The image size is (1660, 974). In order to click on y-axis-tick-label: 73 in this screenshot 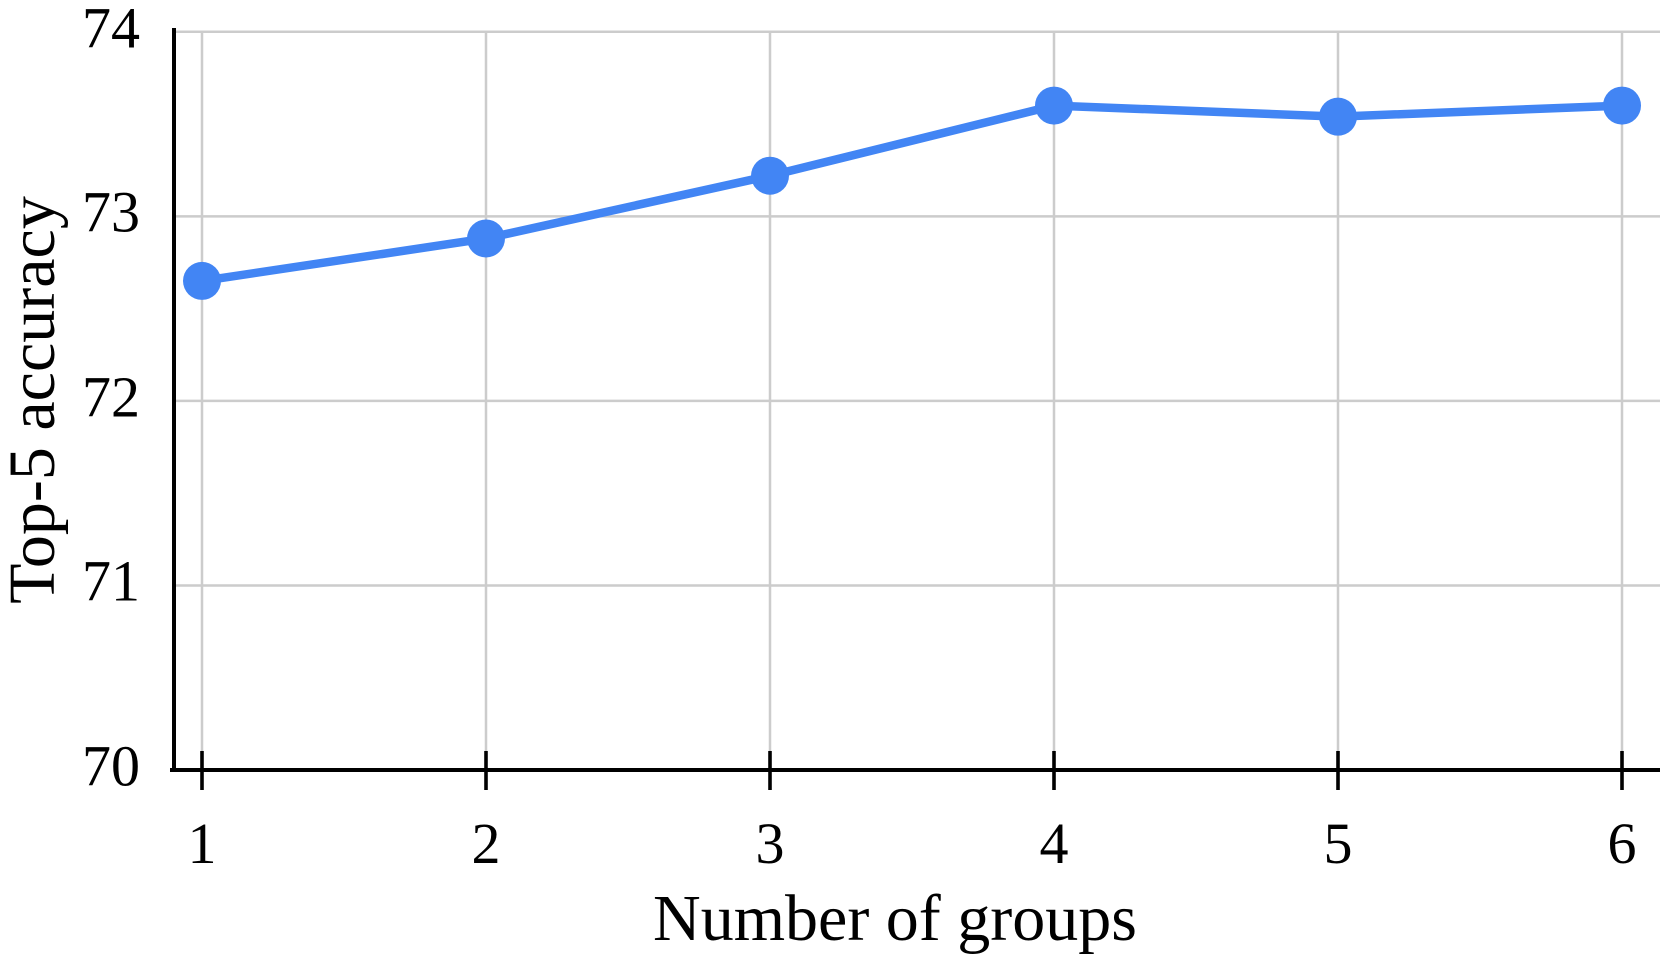, I will do `click(111, 212)`.